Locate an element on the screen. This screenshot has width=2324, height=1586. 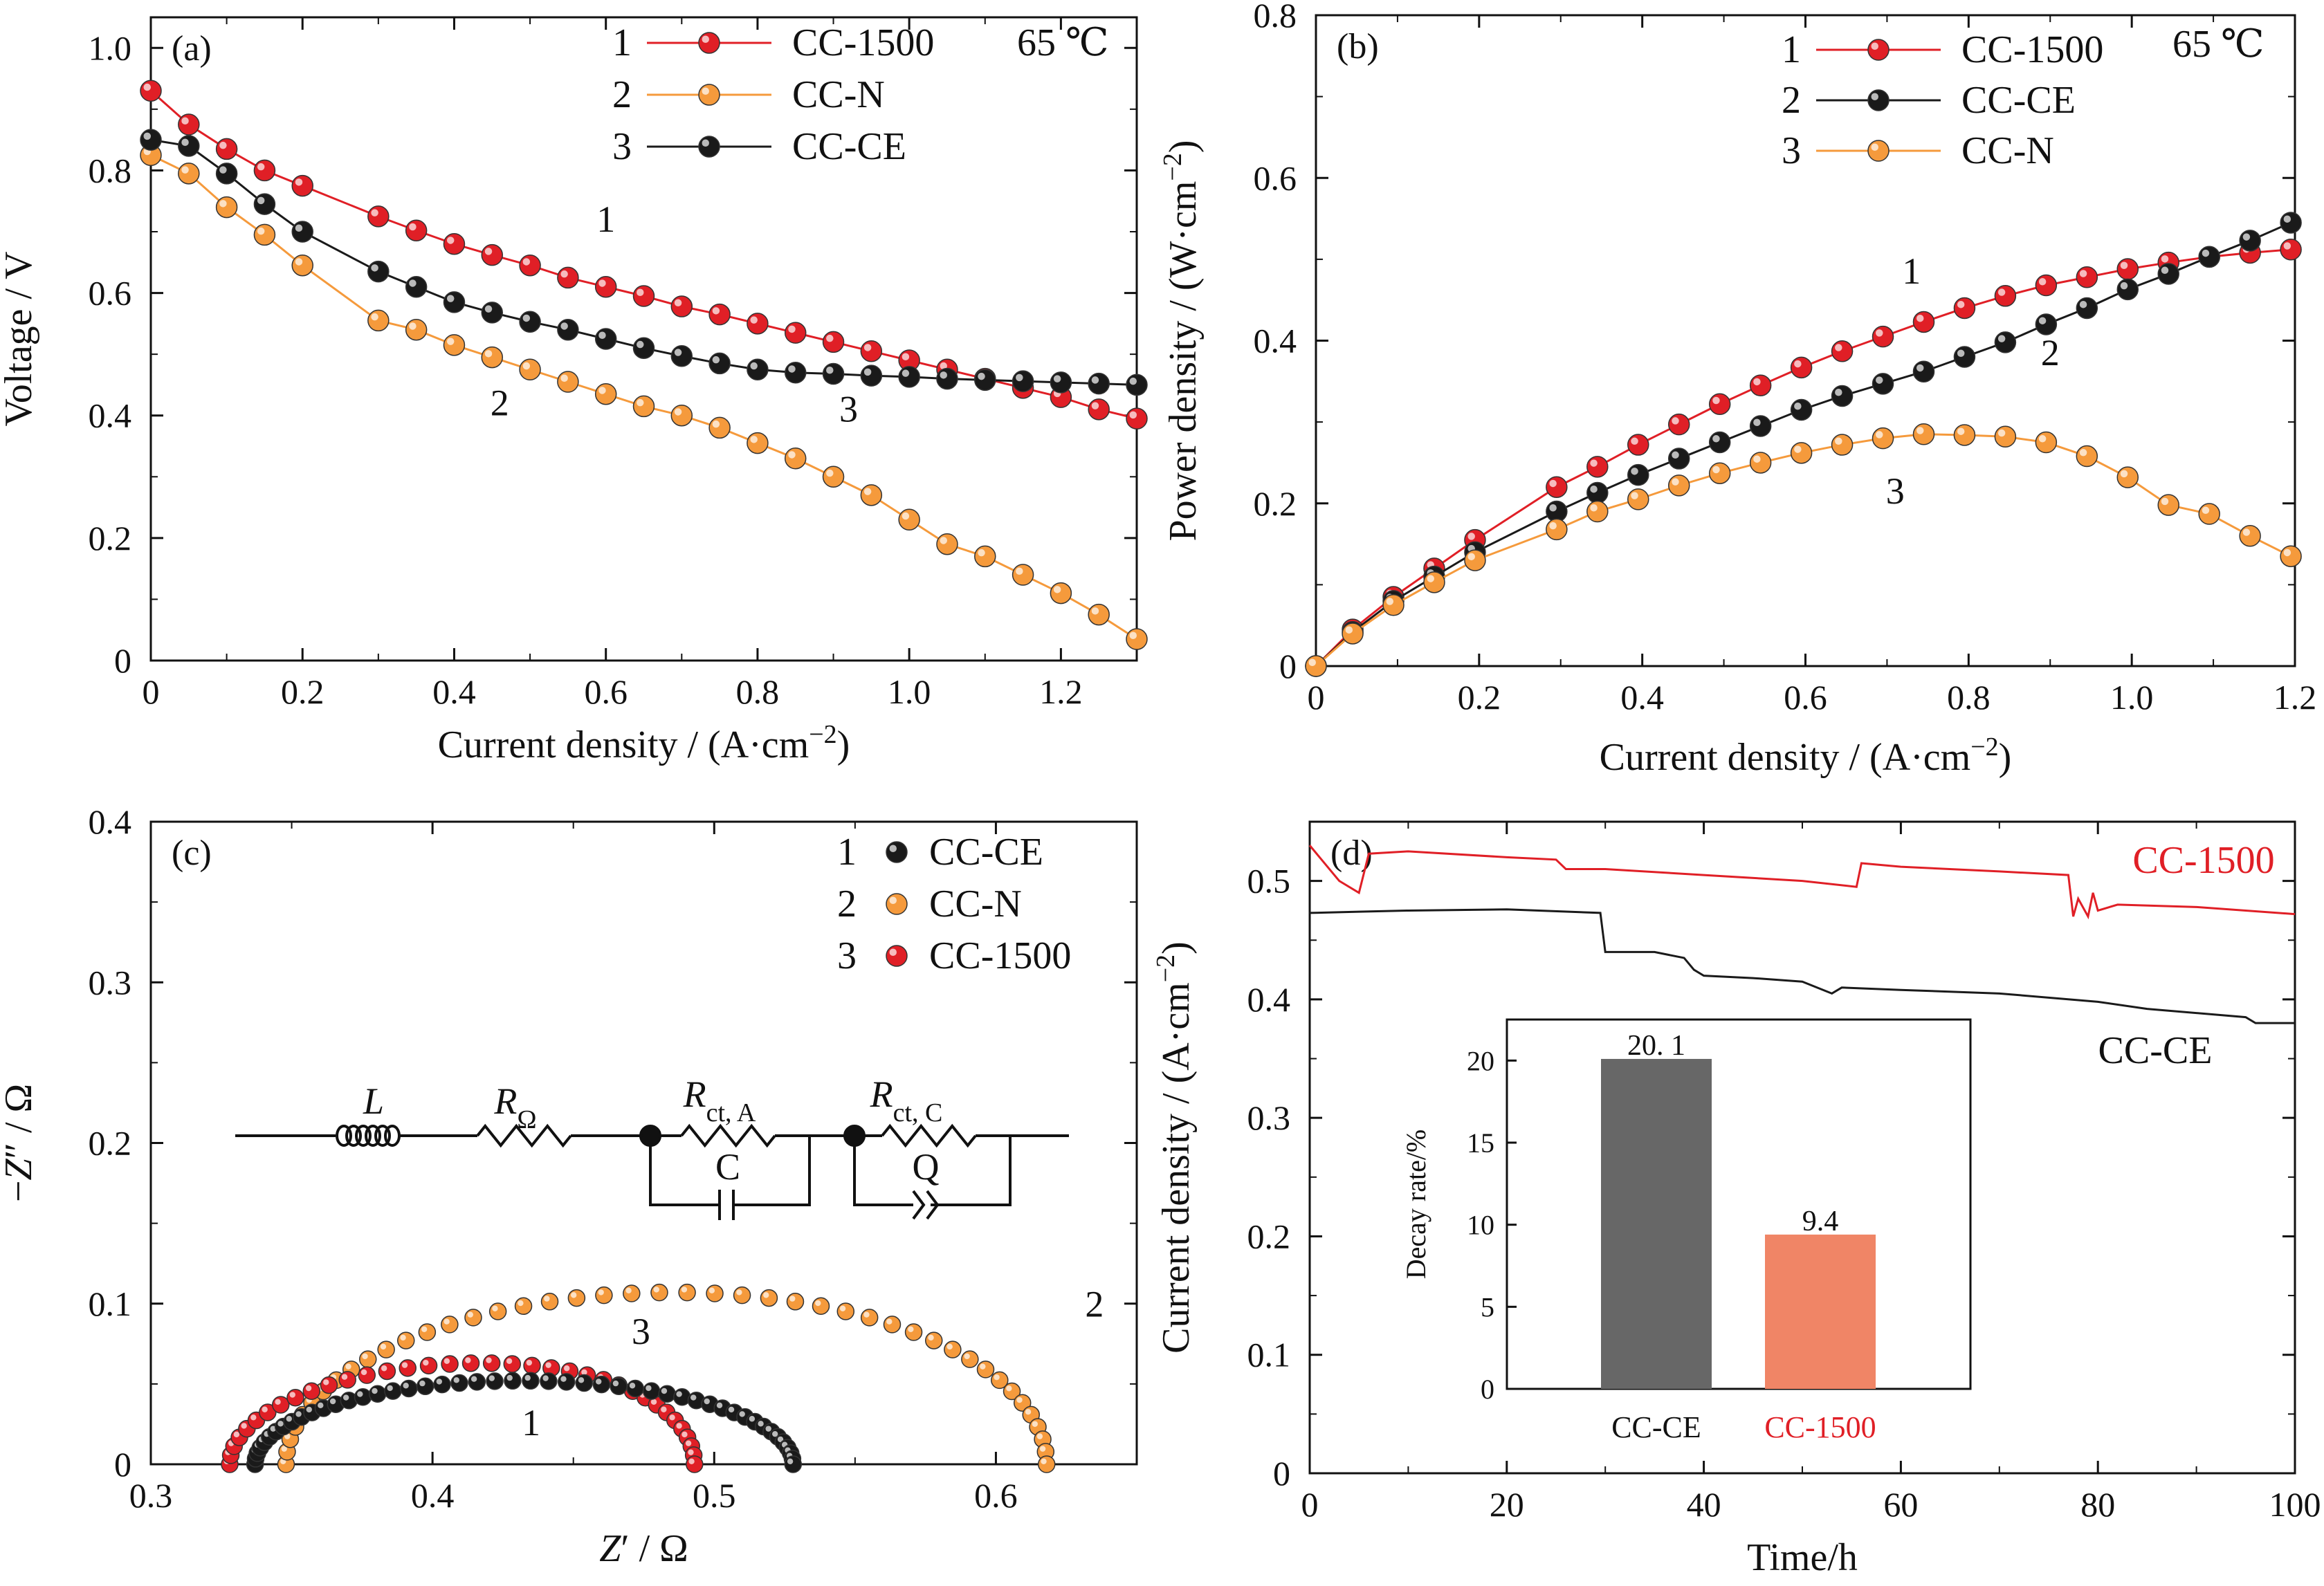
legend-marker-highlight is located at coordinates (1875, 147).